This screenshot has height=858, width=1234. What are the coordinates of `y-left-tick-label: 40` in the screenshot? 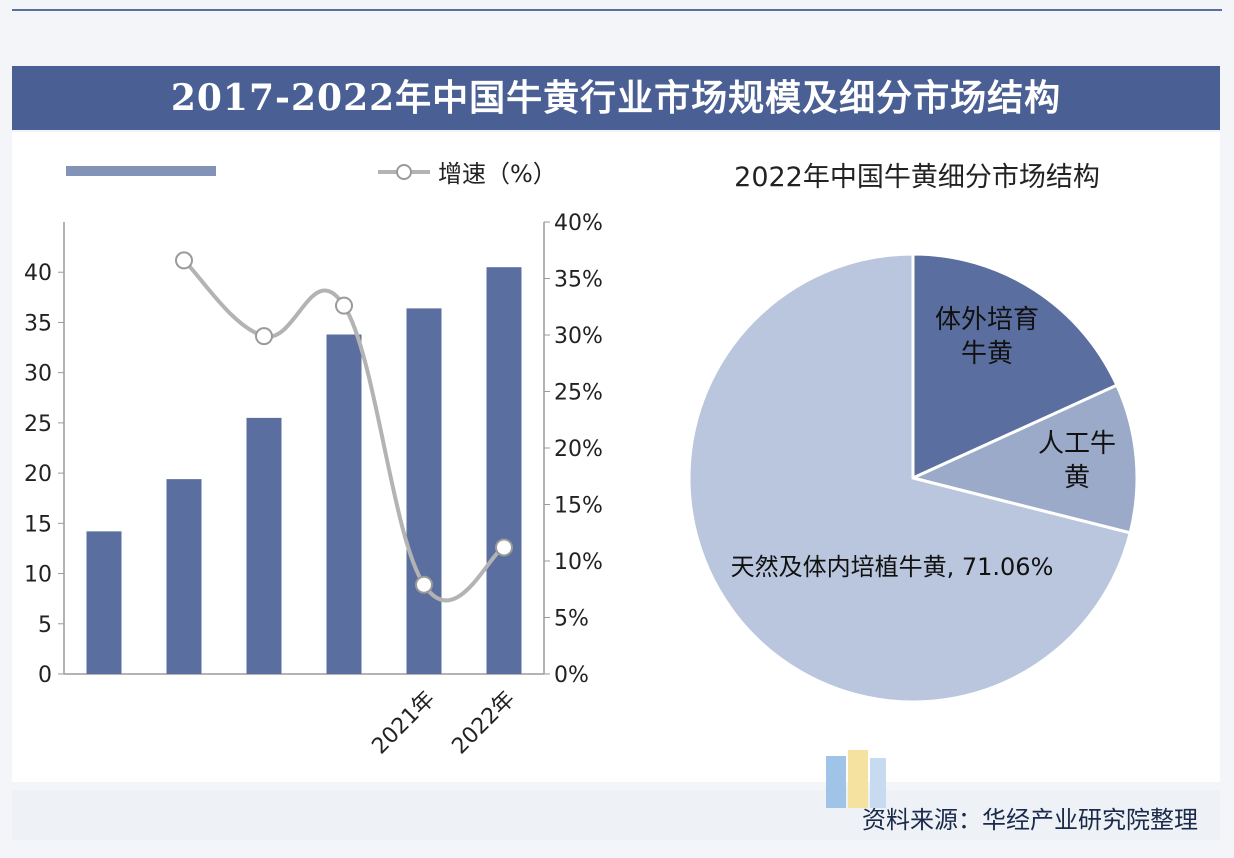 It's located at (38, 273).